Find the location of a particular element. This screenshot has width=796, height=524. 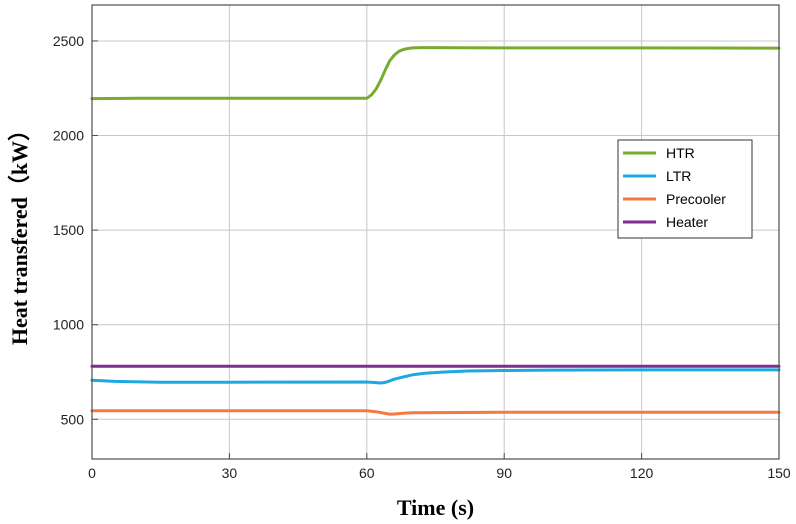

y-tick-label: 2000 is located at coordinates (68, 136).